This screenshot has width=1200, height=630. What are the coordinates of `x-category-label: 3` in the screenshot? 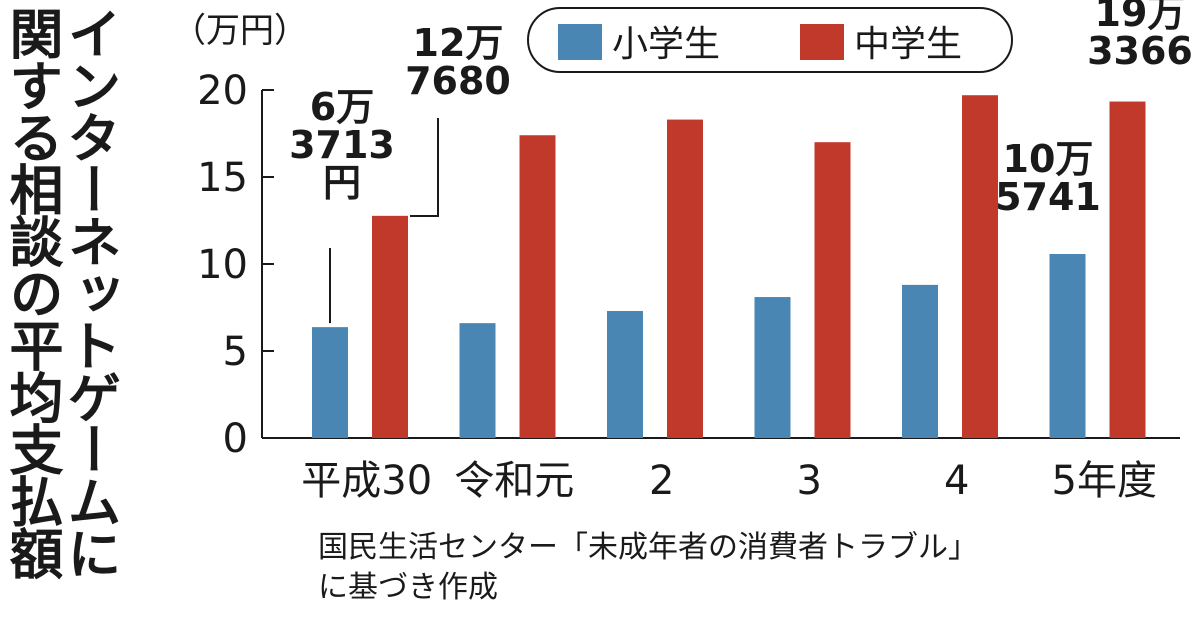 It's located at (809, 481).